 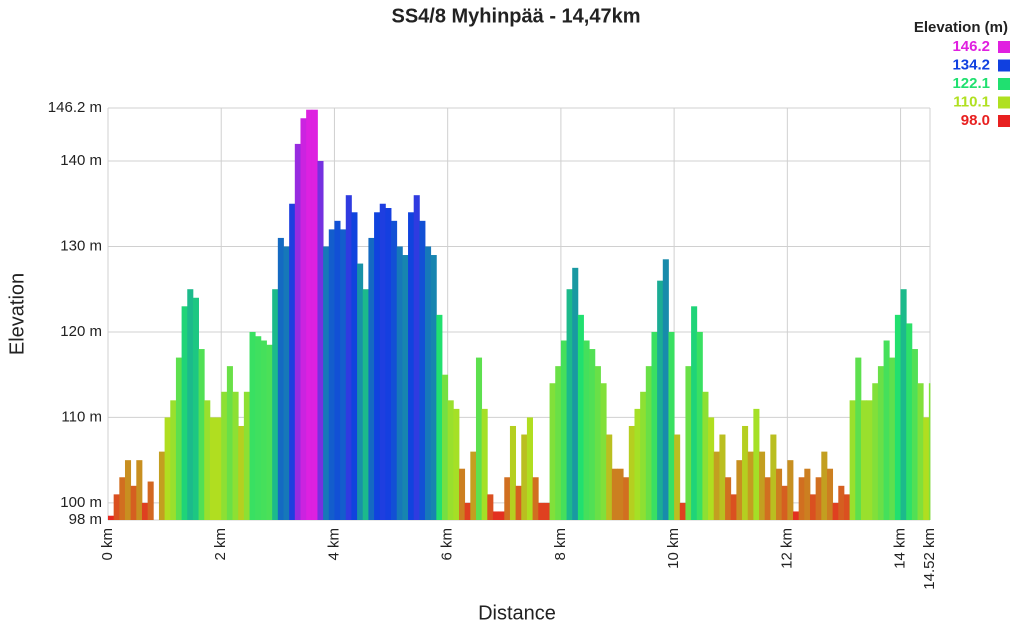 I want to click on x-tick-label: 4 km, so click(x=333, y=544).